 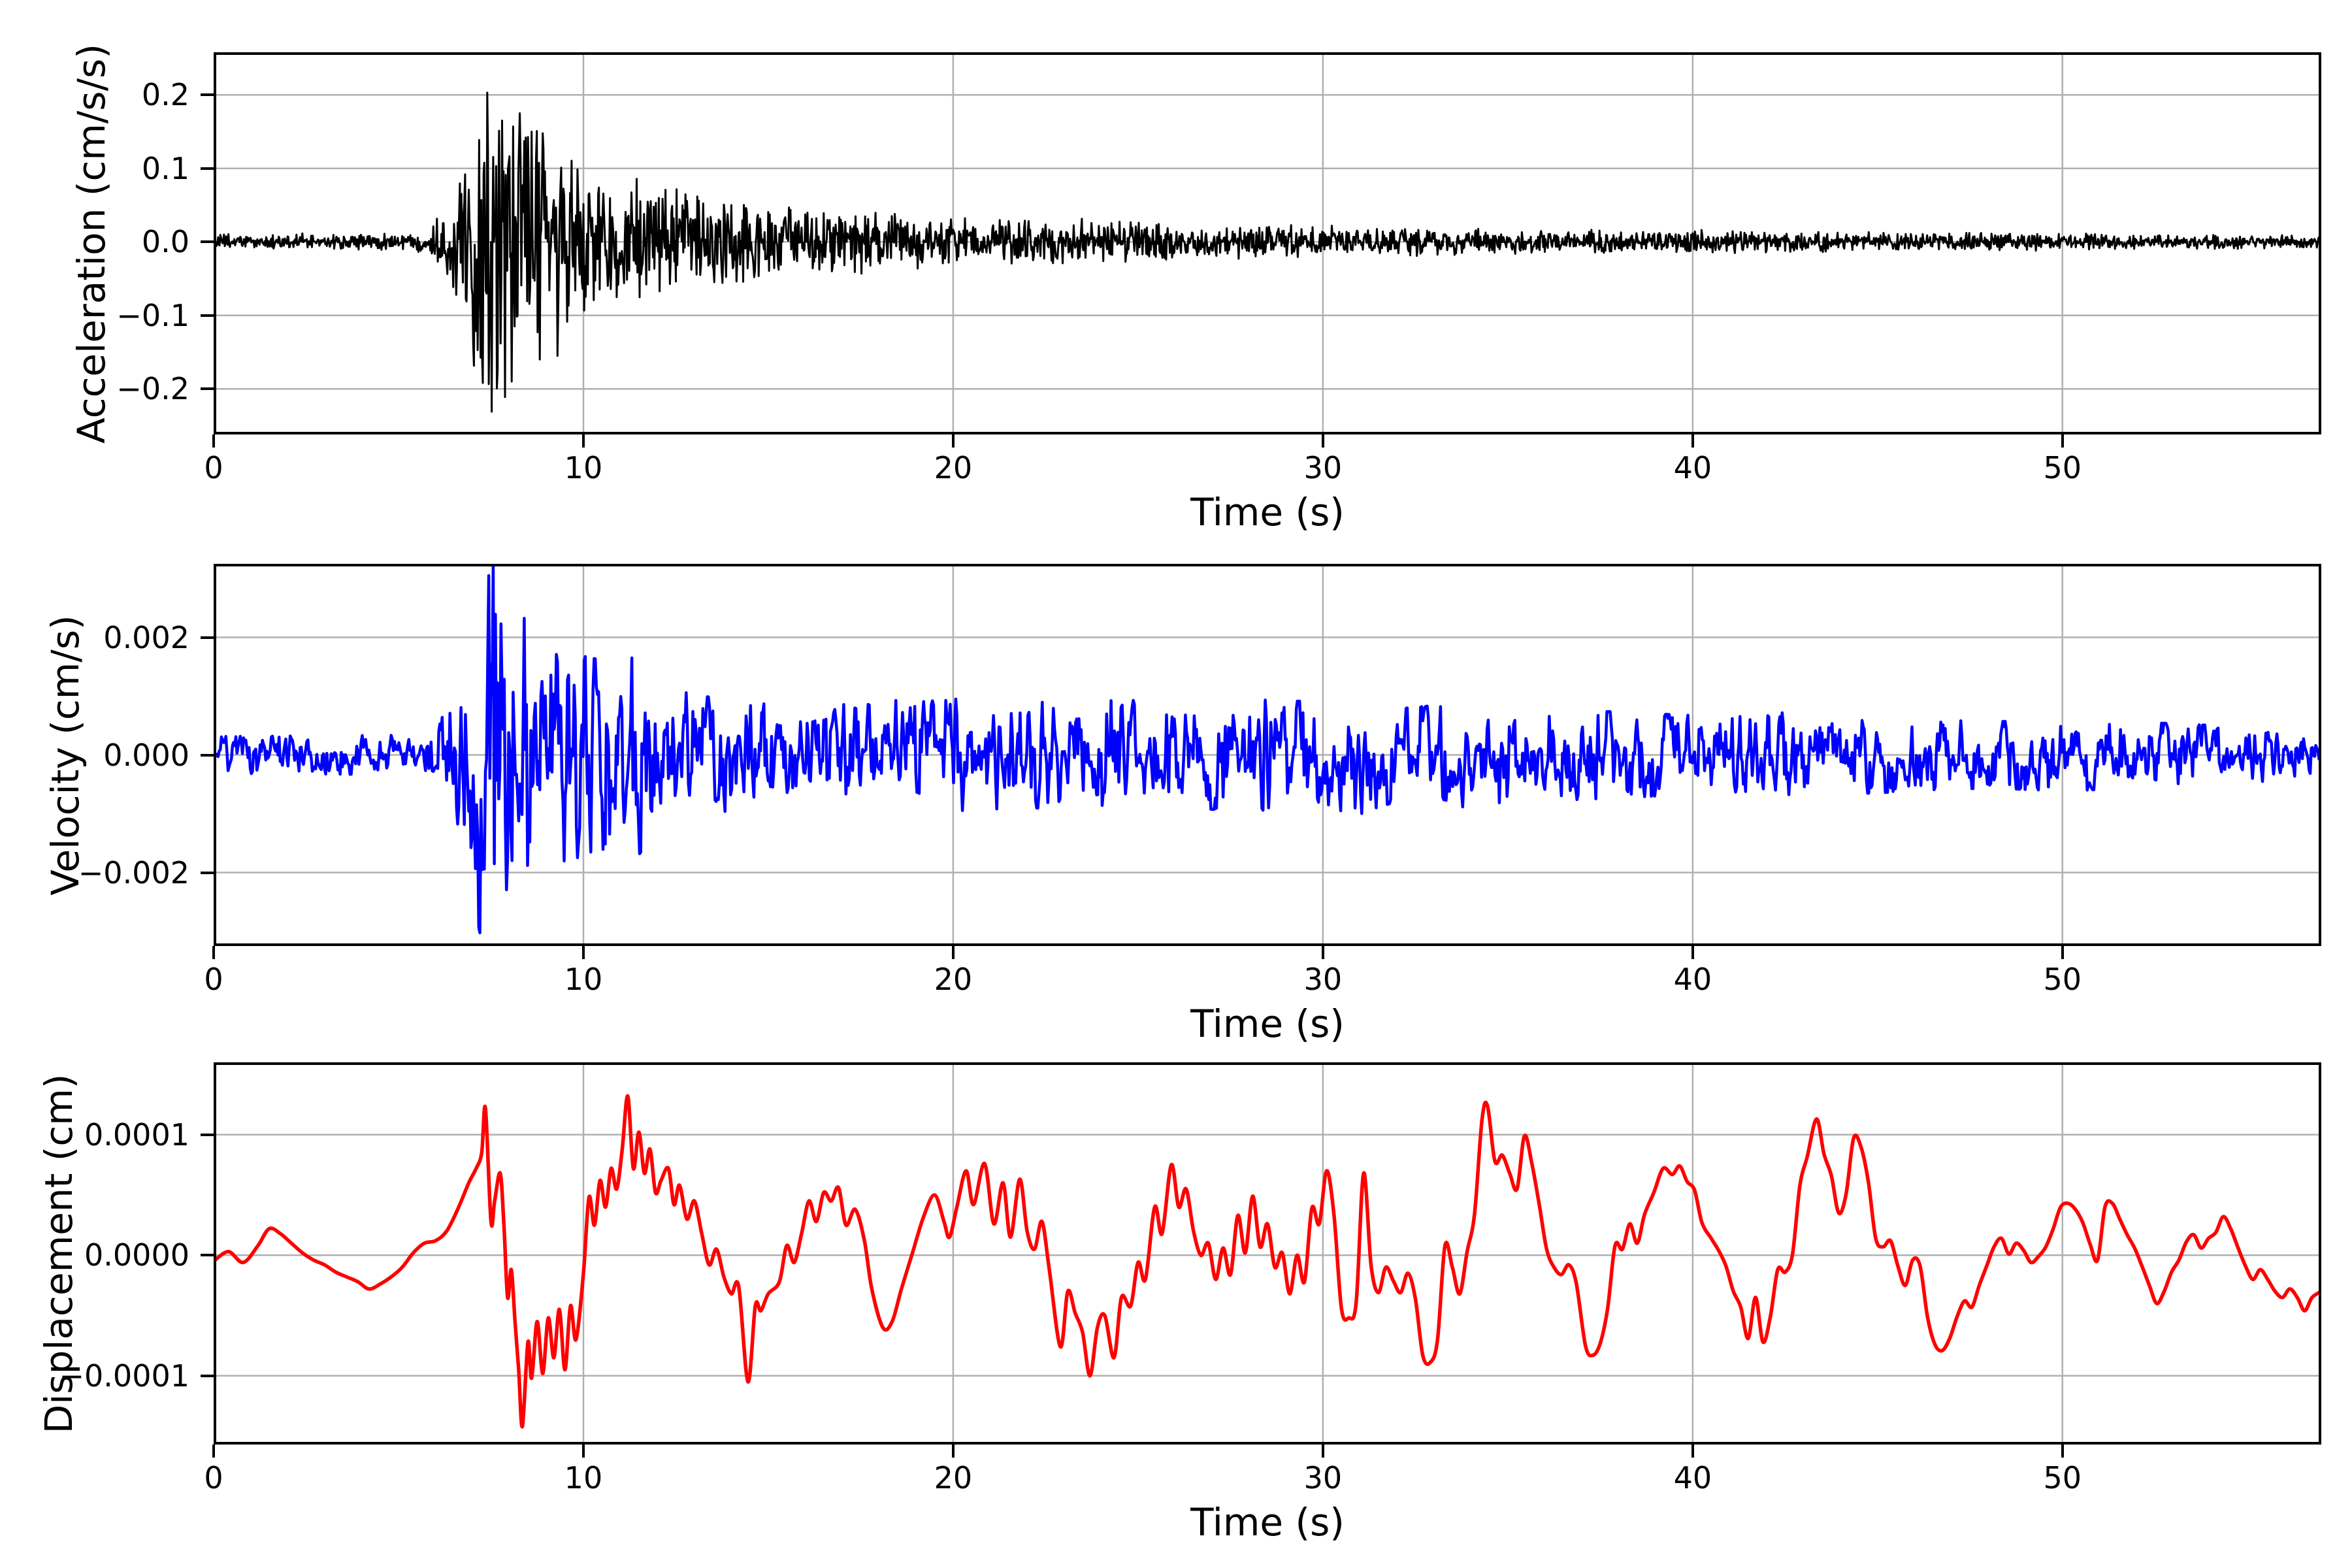 What do you see at coordinates (152, 315) in the screenshot?
I see `y-tick-label: −0.1` at bounding box center [152, 315].